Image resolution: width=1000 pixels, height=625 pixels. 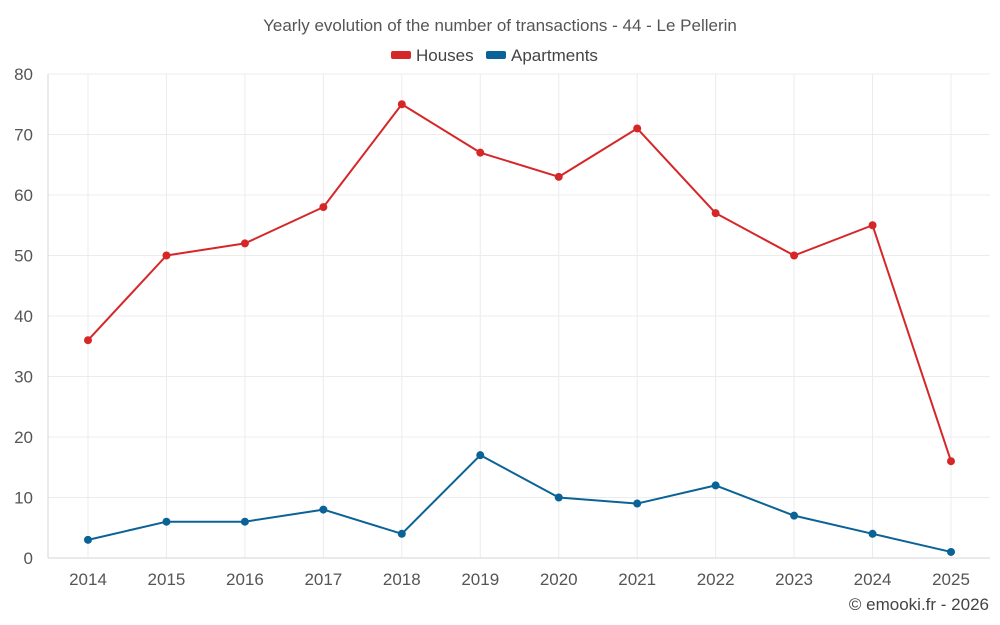 I want to click on series-apartments, so click(x=519, y=503).